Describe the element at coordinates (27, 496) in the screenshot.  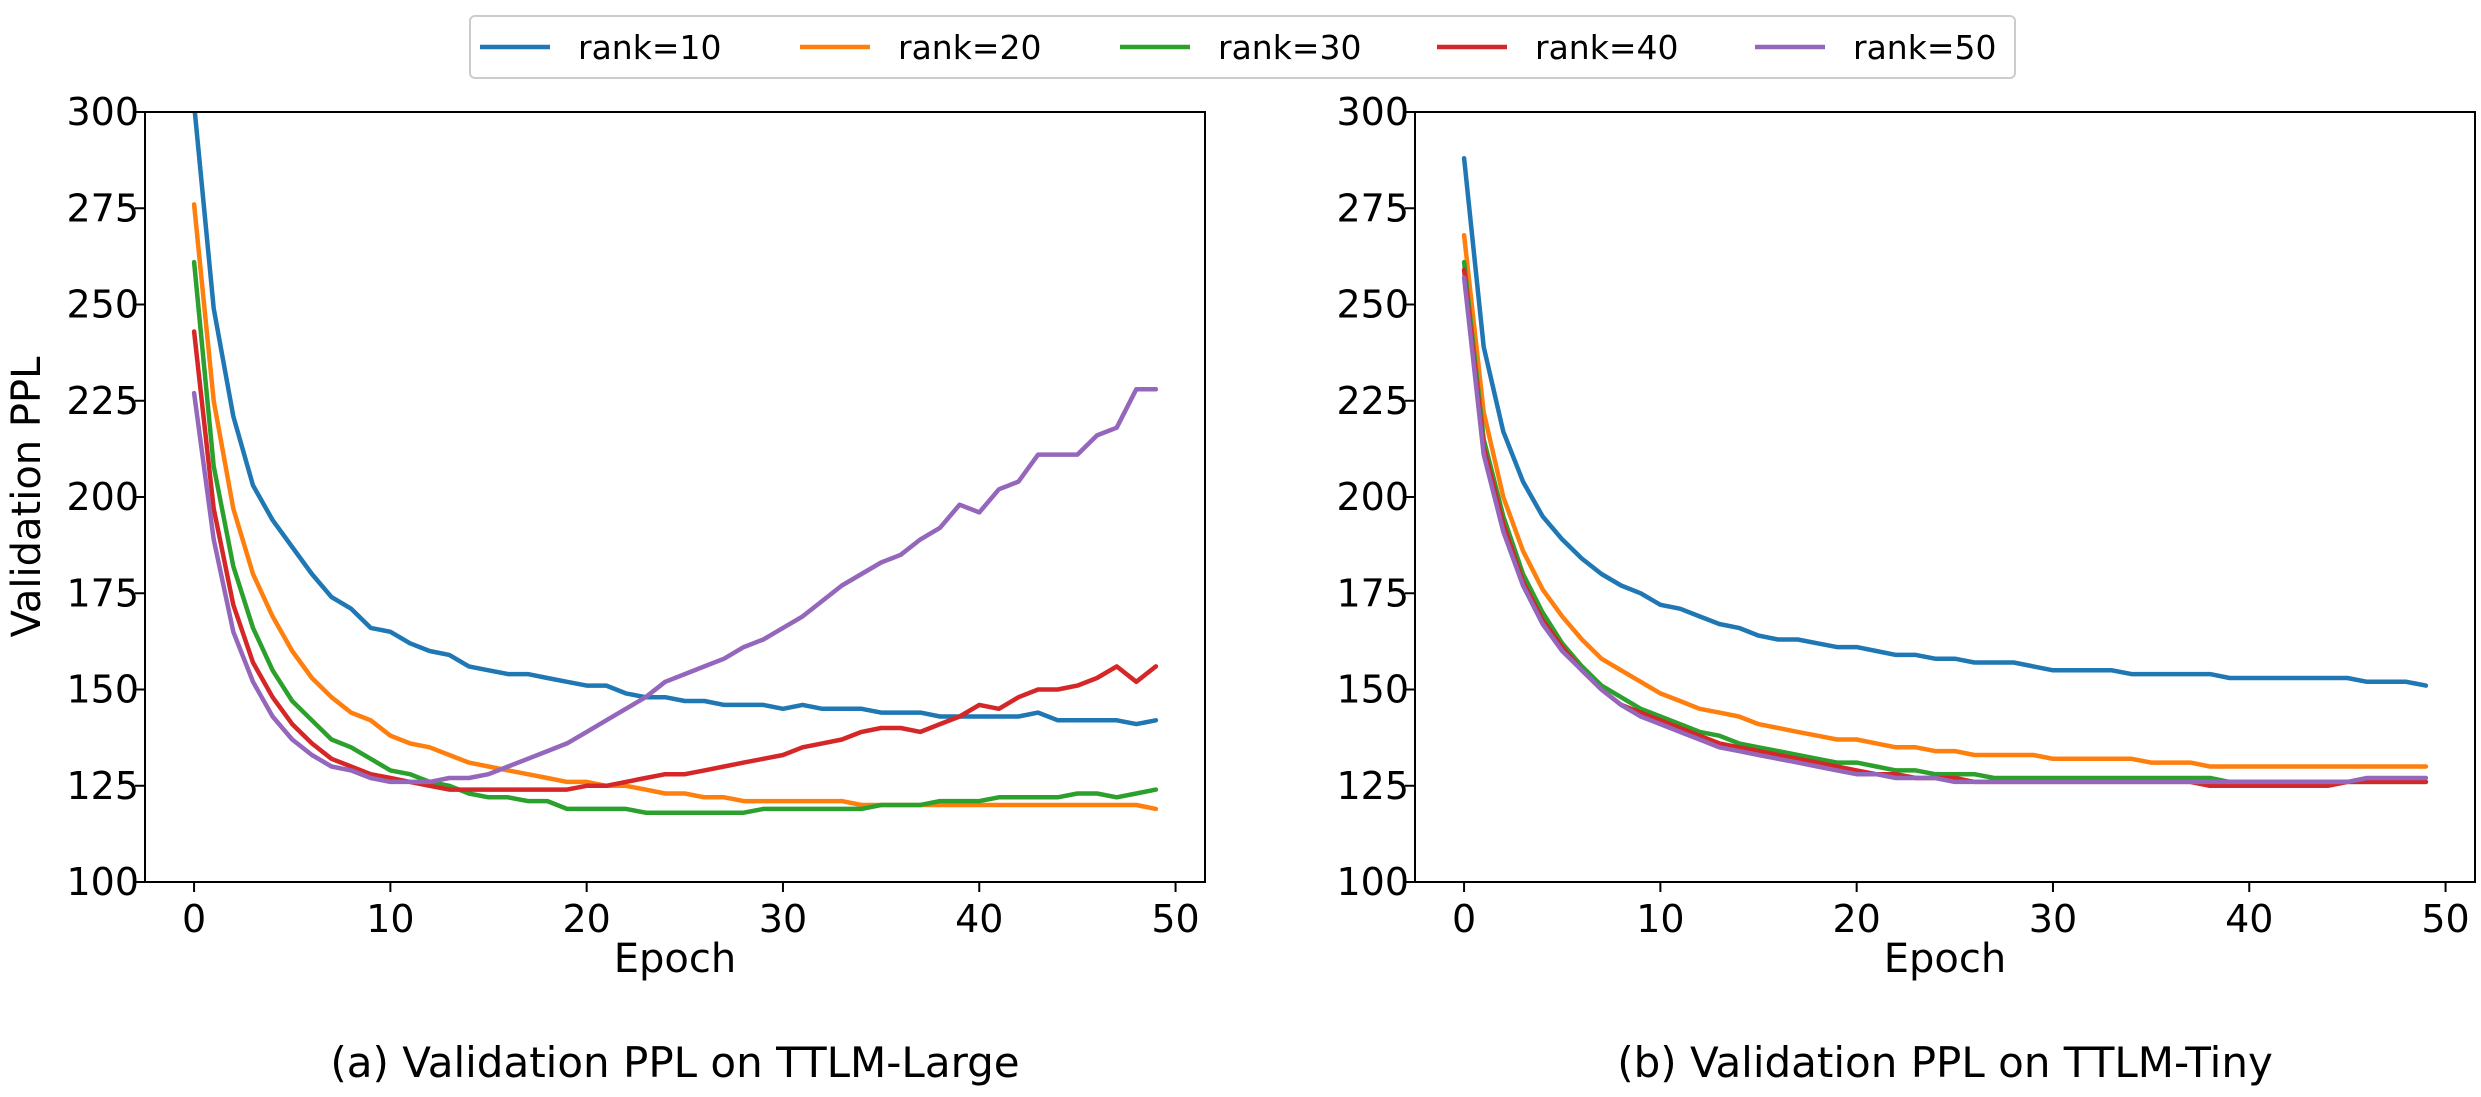
I see `y-axis-label-a: Validation PPL` at that location.